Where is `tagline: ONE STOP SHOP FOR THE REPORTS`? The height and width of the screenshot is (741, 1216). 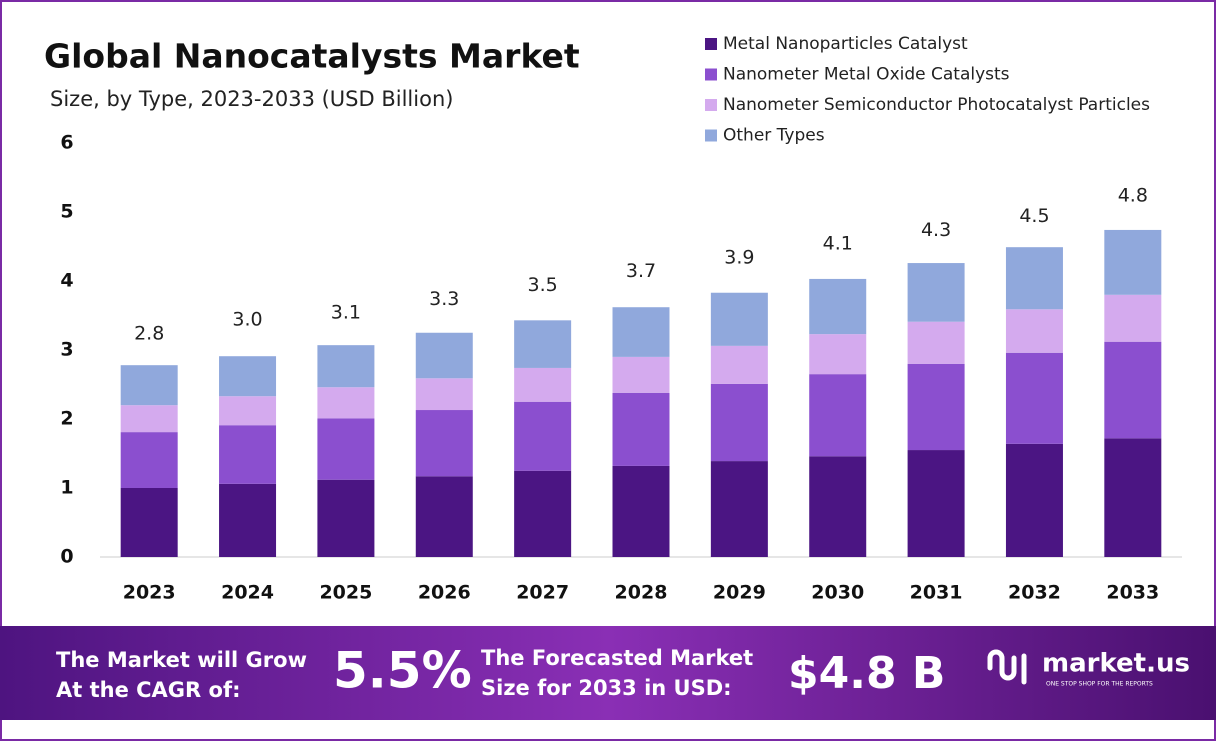
tagline: ONE STOP SHOP FOR THE REPORTS is located at coordinates (1099, 684).